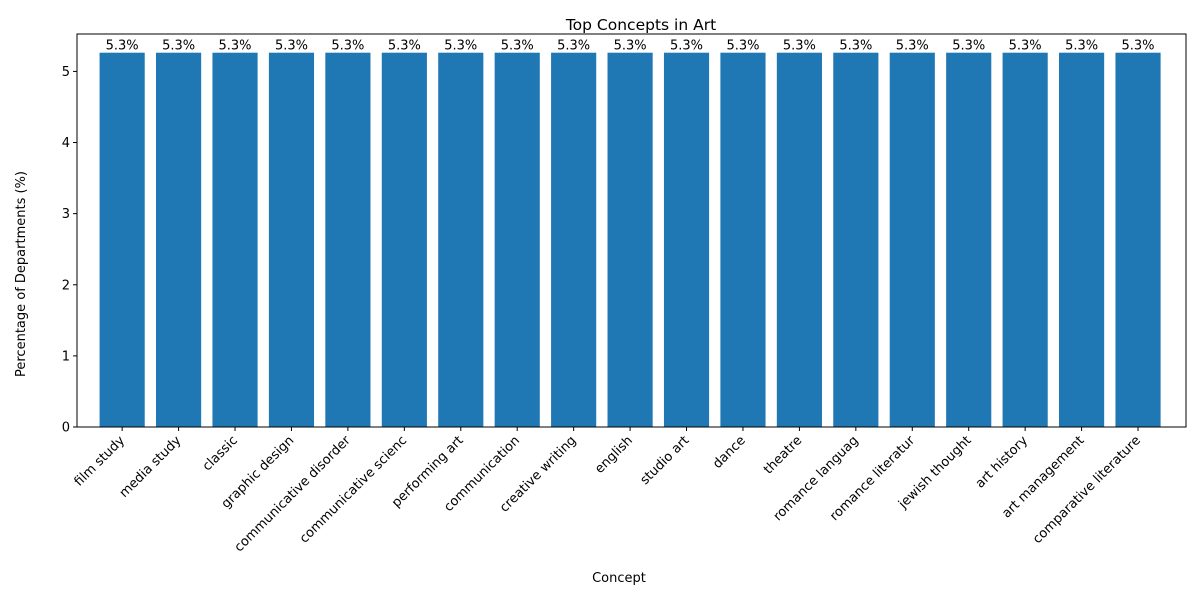 The width and height of the screenshot is (1200, 600). I want to click on x-tick-label: english, so click(614, 455).